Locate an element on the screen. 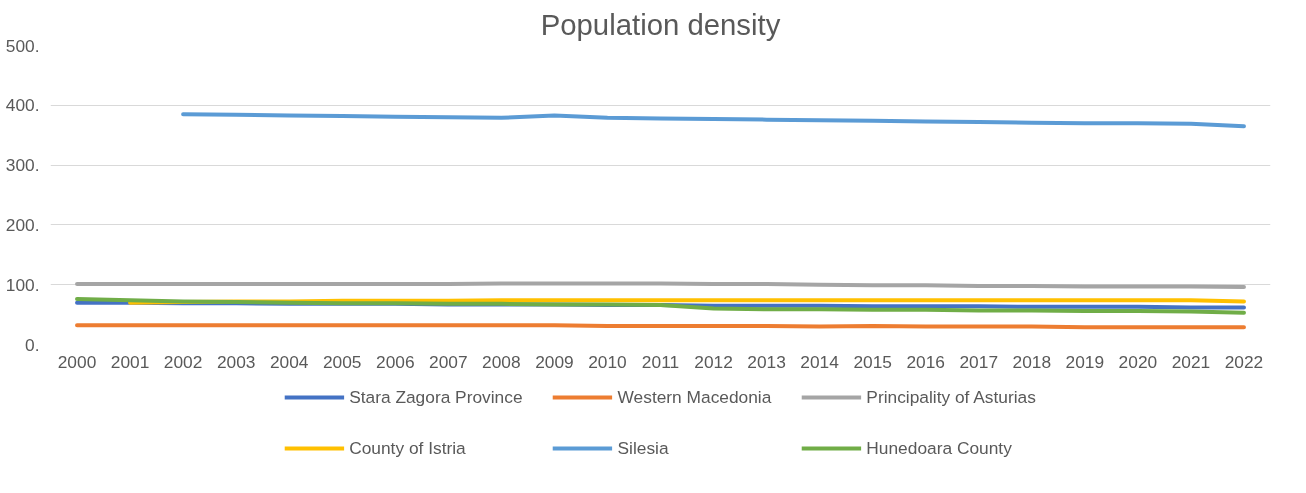 Image resolution: width=1306 pixels, height=493 pixels. legend-label: County of Istria is located at coordinates (407, 448).